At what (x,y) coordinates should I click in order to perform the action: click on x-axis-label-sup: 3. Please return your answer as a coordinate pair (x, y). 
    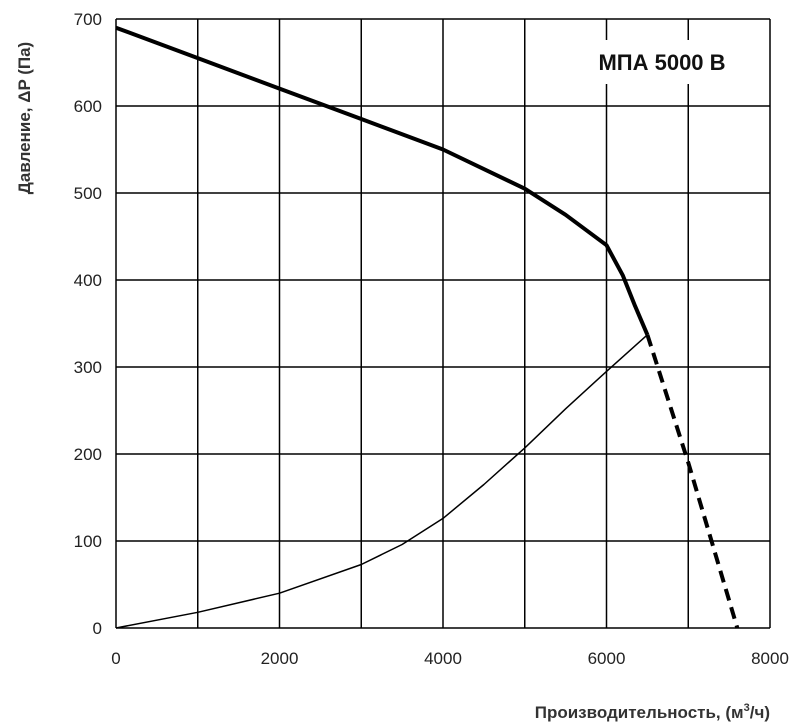
    Looking at the image, I should click on (747, 708).